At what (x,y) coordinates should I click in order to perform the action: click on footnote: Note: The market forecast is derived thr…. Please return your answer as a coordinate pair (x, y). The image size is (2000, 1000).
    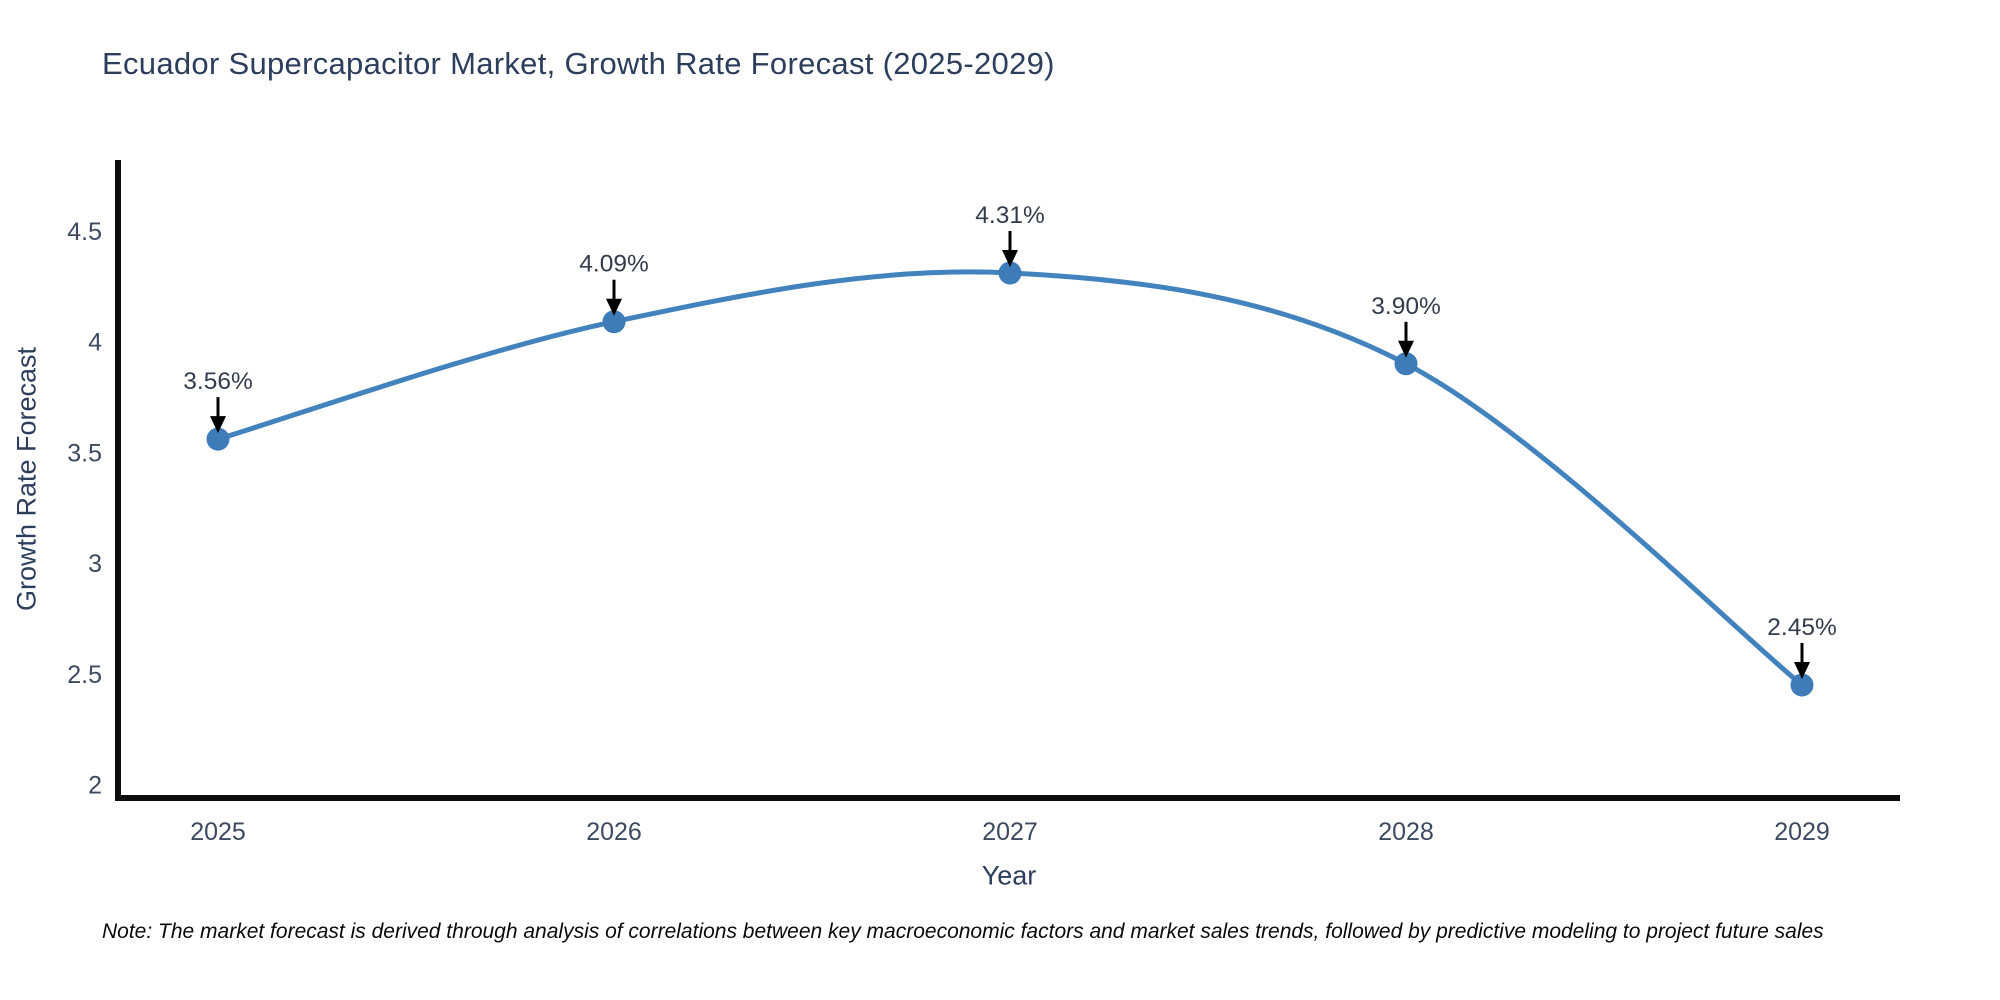
    Looking at the image, I should click on (963, 931).